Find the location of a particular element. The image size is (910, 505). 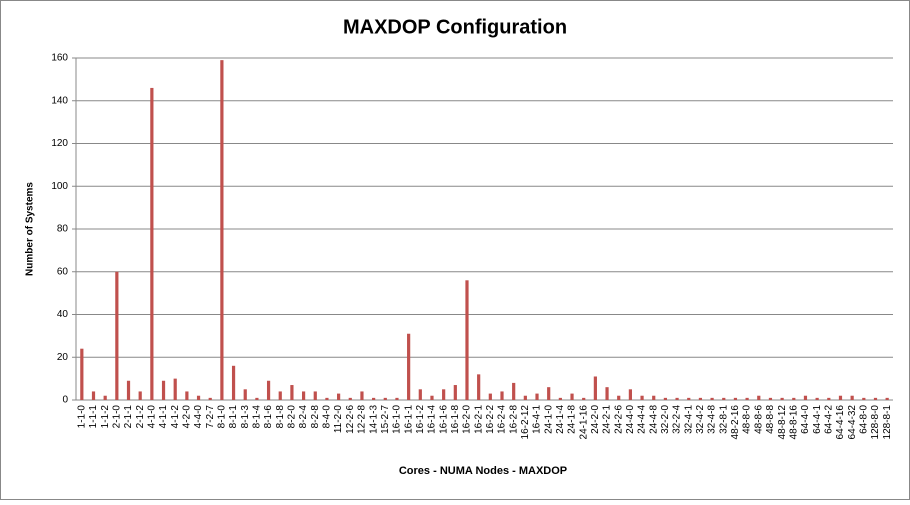

x-tick-label: 128-8-0 is located at coordinates (875, 422).